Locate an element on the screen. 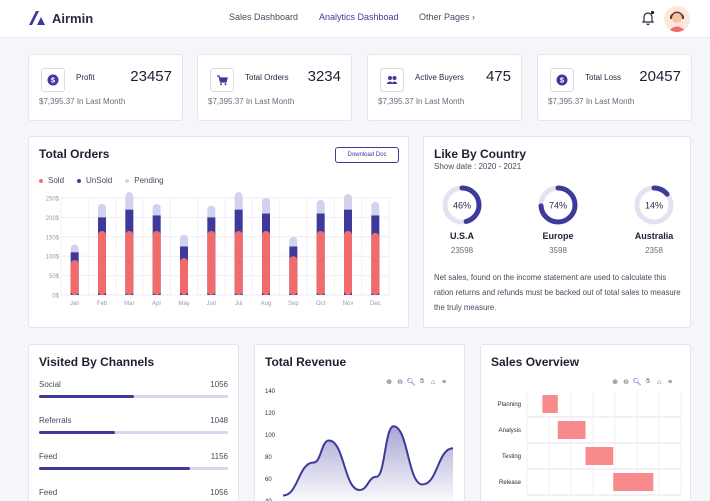 The height and width of the screenshot is (501, 710). bar-sold-apr is located at coordinates (156, 262).